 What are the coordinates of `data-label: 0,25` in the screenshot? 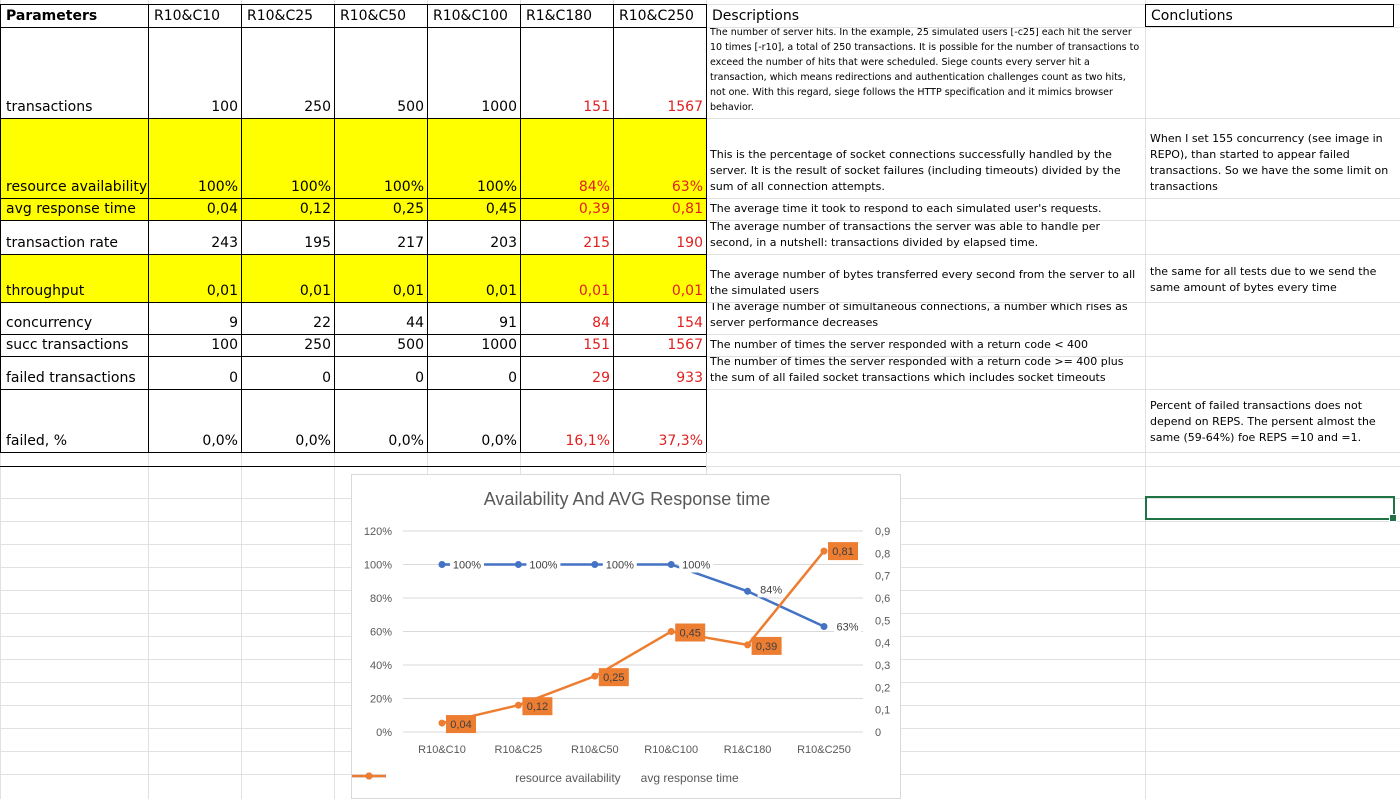 It's located at (613, 678).